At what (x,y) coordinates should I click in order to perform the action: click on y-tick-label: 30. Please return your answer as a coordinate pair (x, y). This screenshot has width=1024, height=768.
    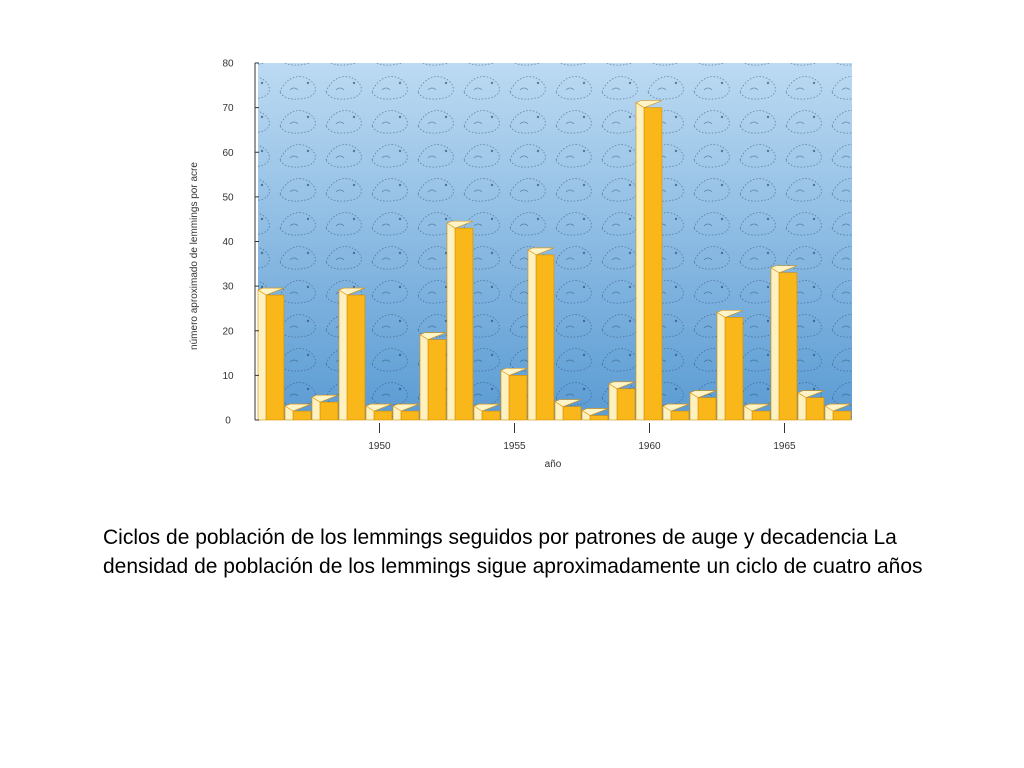
    Looking at the image, I should click on (228, 287).